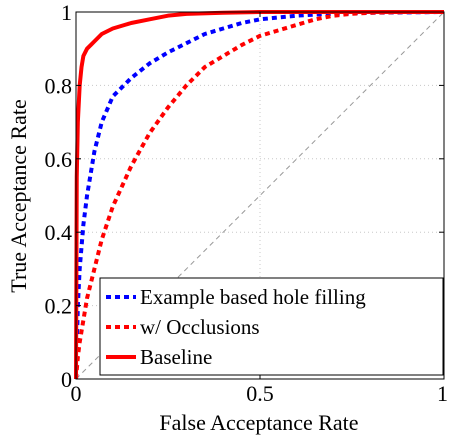 The height and width of the screenshot is (437, 449). What do you see at coordinates (18, 195) in the screenshot?
I see `y-axis-label: True Acceptance Rate` at bounding box center [18, 195].